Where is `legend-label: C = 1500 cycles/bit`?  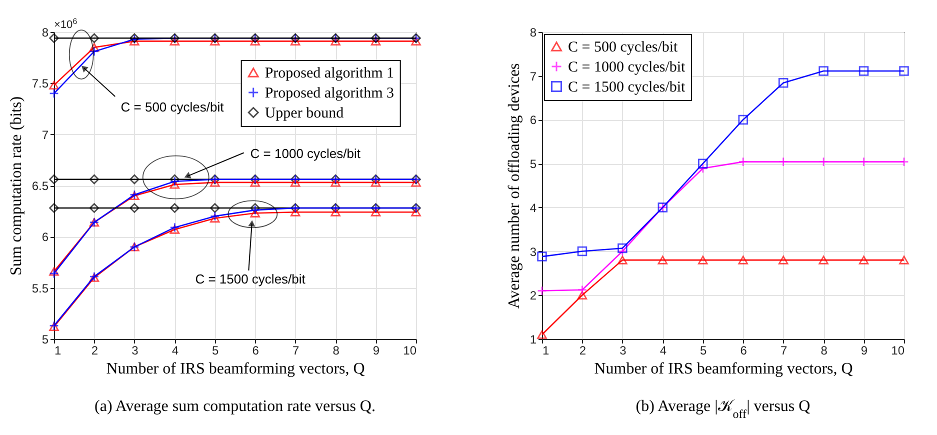 legend-label: C = 1500 cycles/bit is located at coordinates (627, 88).